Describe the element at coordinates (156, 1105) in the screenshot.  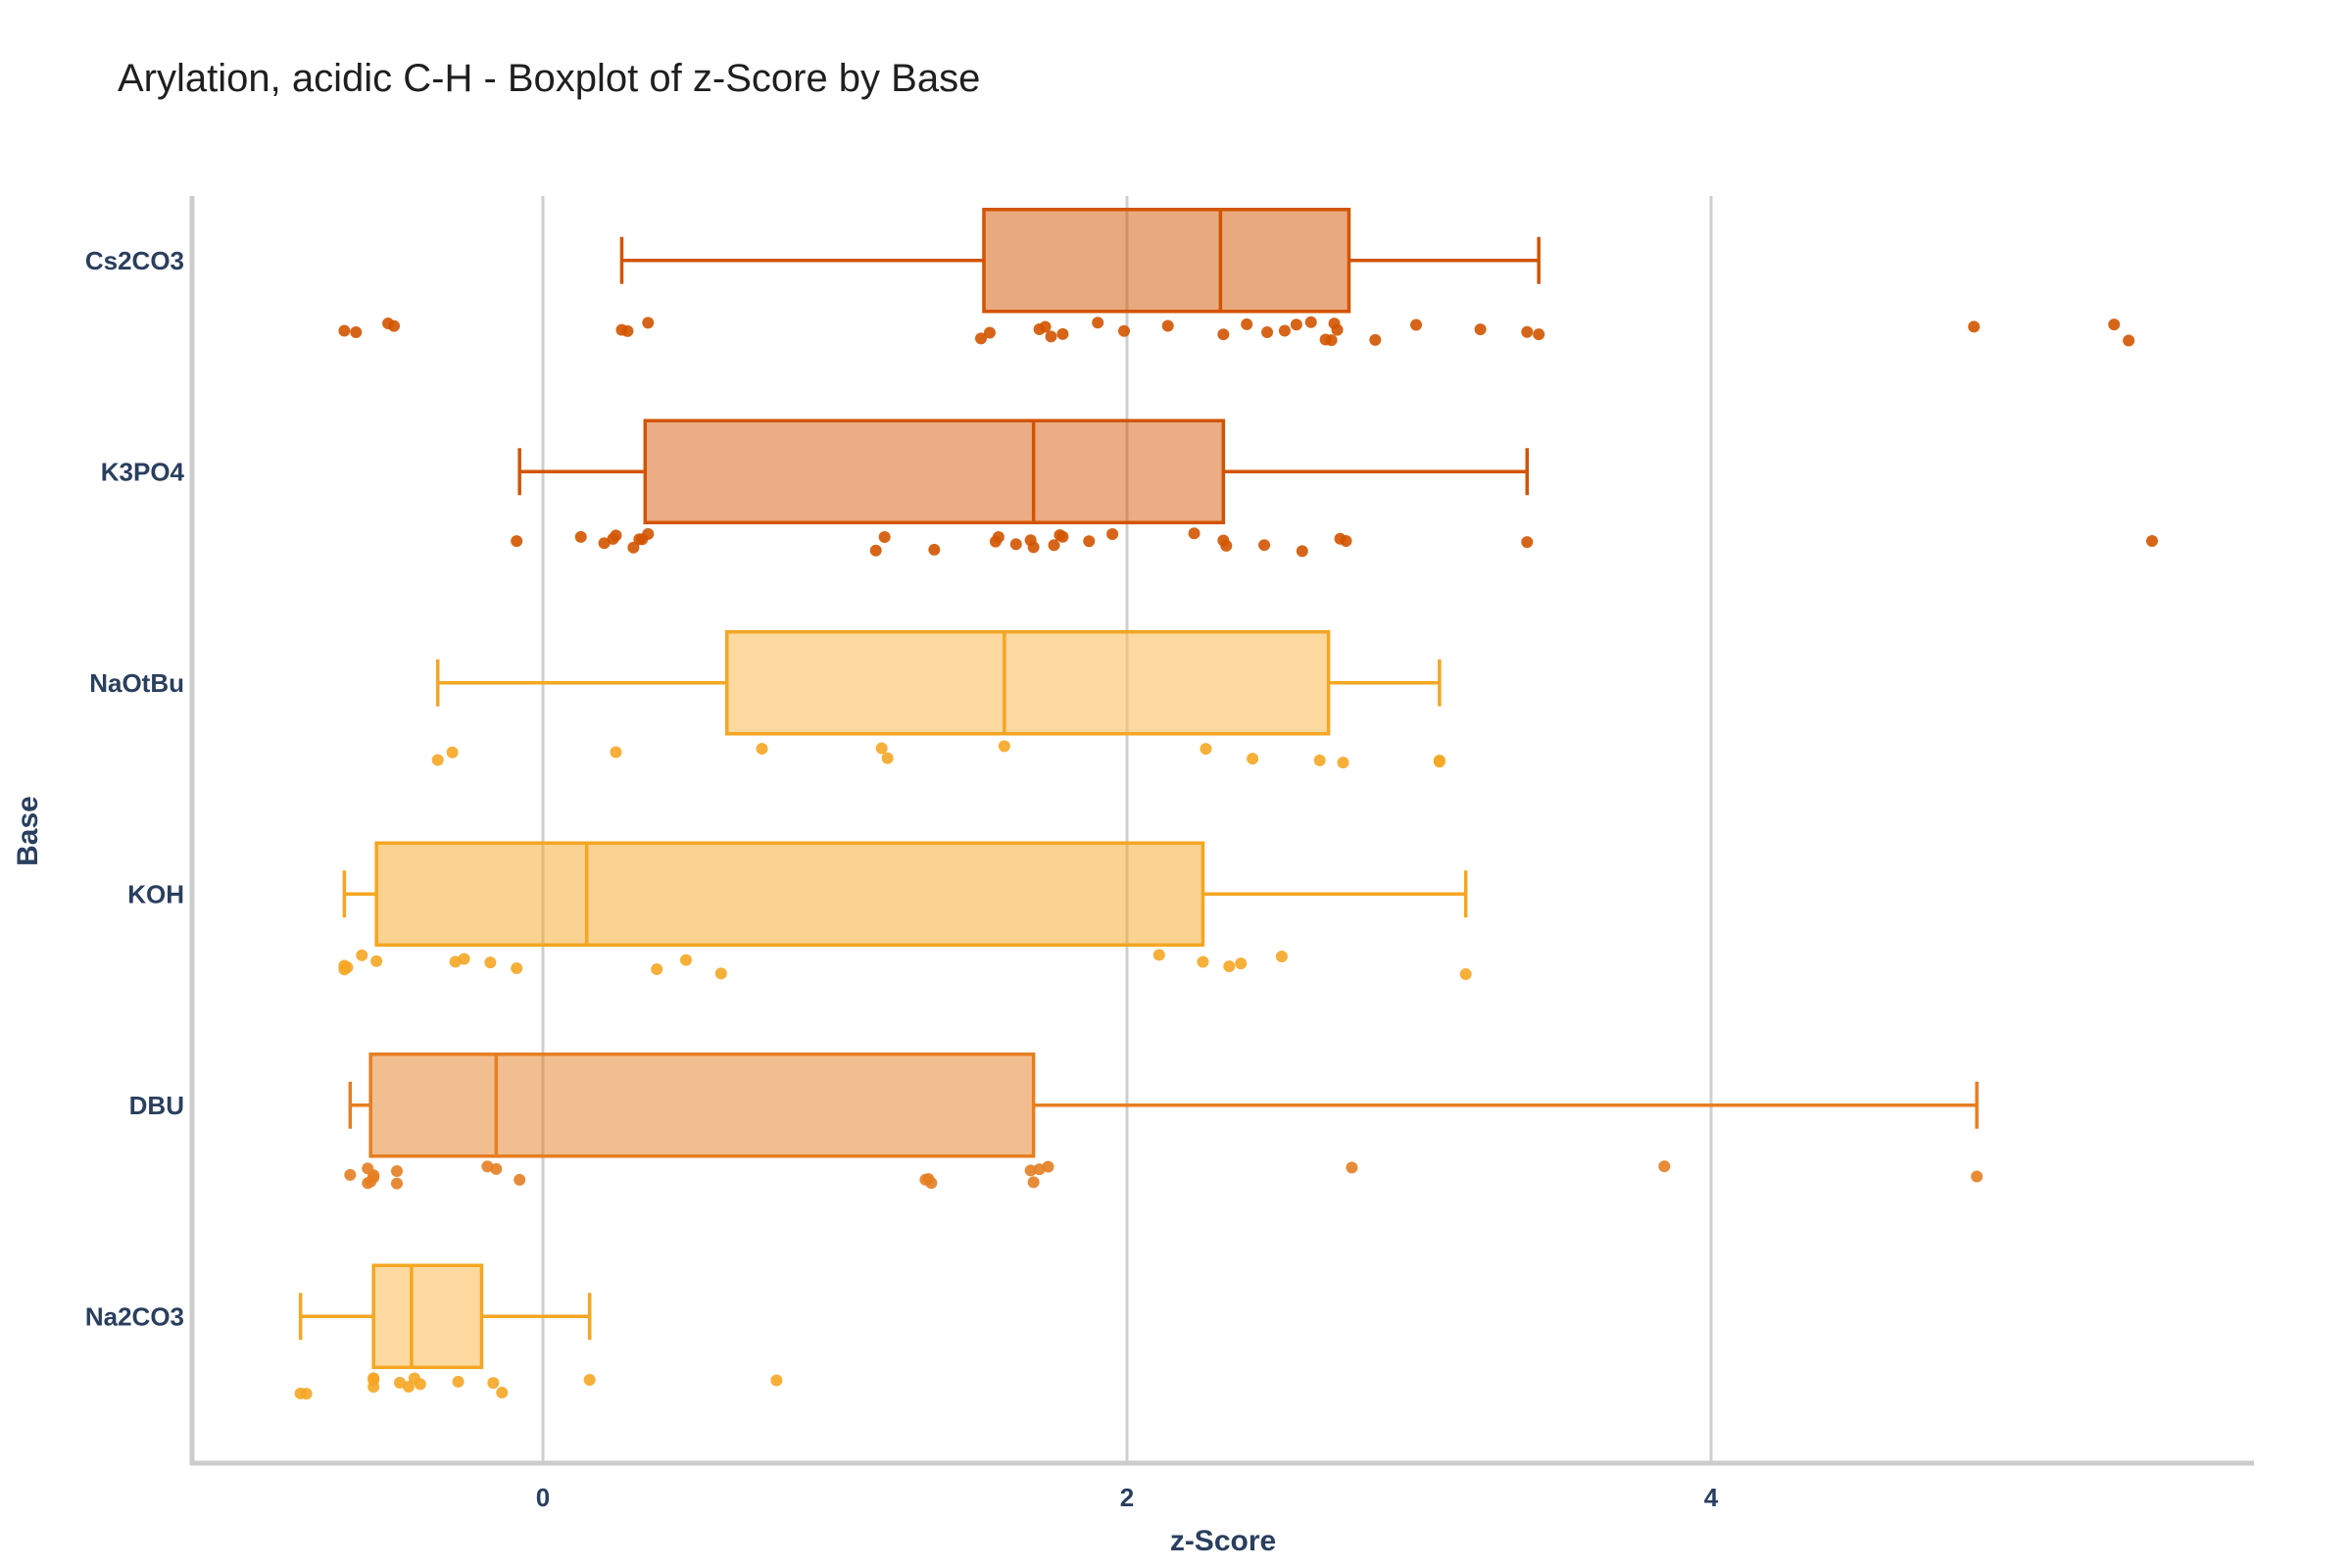
I see `y-tick-label: DBU` at that location.